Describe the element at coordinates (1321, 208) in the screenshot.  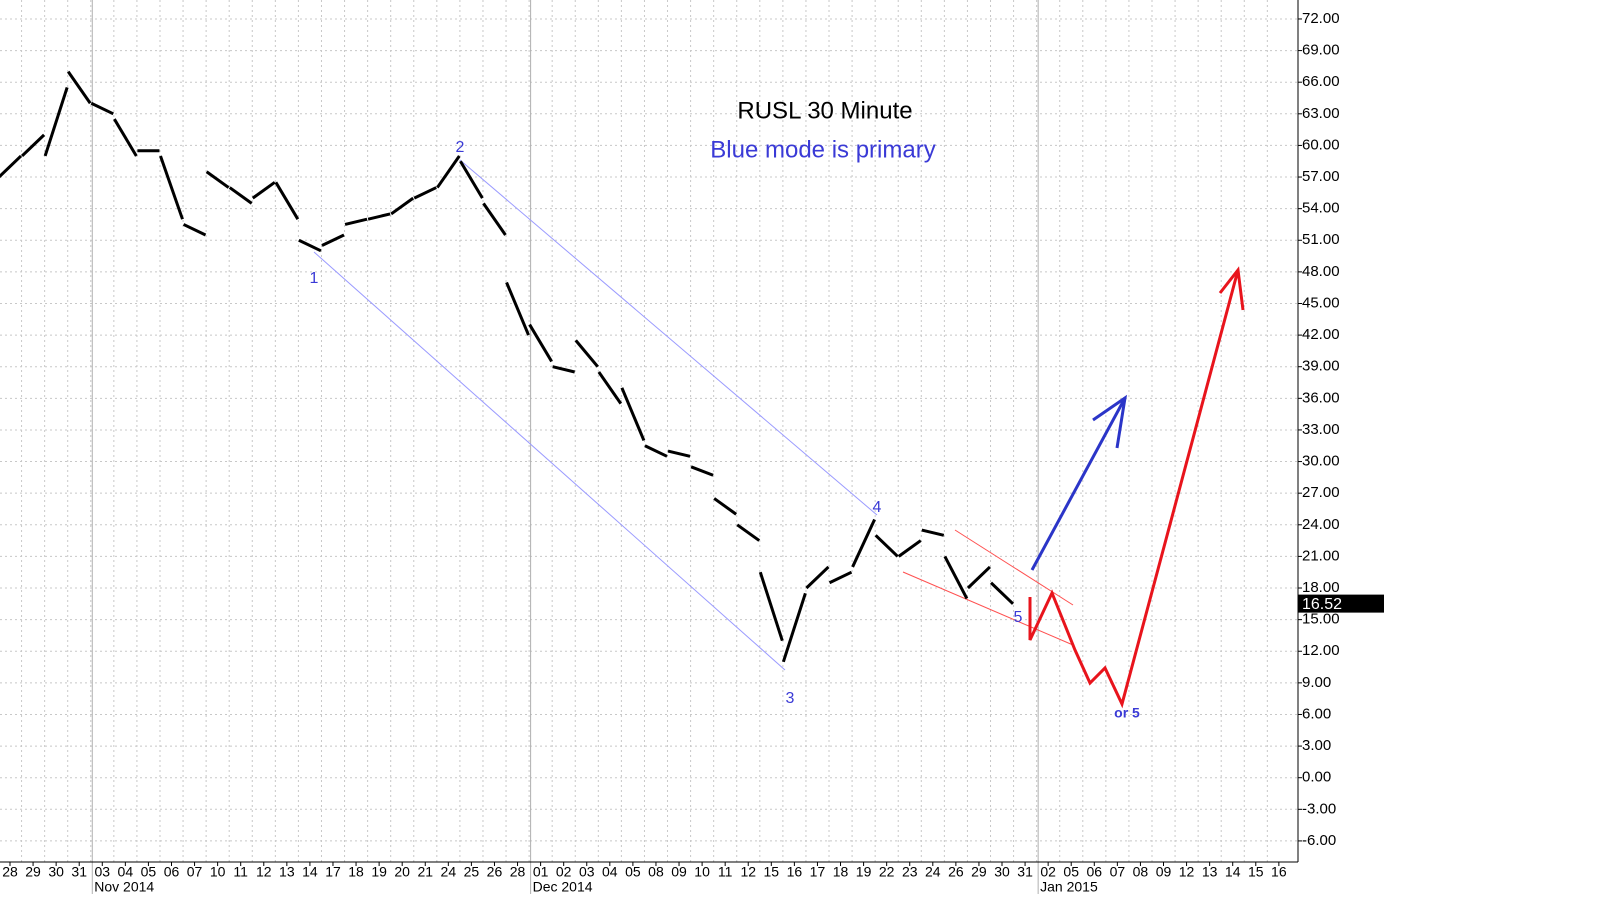
I see `y-tick-label: 54.00` at that location.